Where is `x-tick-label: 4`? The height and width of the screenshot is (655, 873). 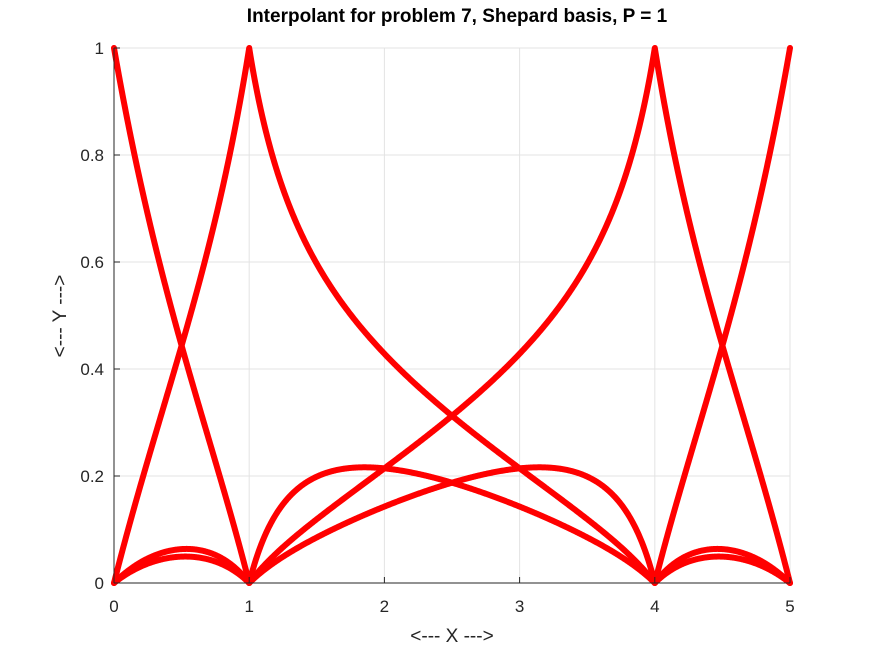 x-tick-label: 4 is located at coordinates (654, 606).